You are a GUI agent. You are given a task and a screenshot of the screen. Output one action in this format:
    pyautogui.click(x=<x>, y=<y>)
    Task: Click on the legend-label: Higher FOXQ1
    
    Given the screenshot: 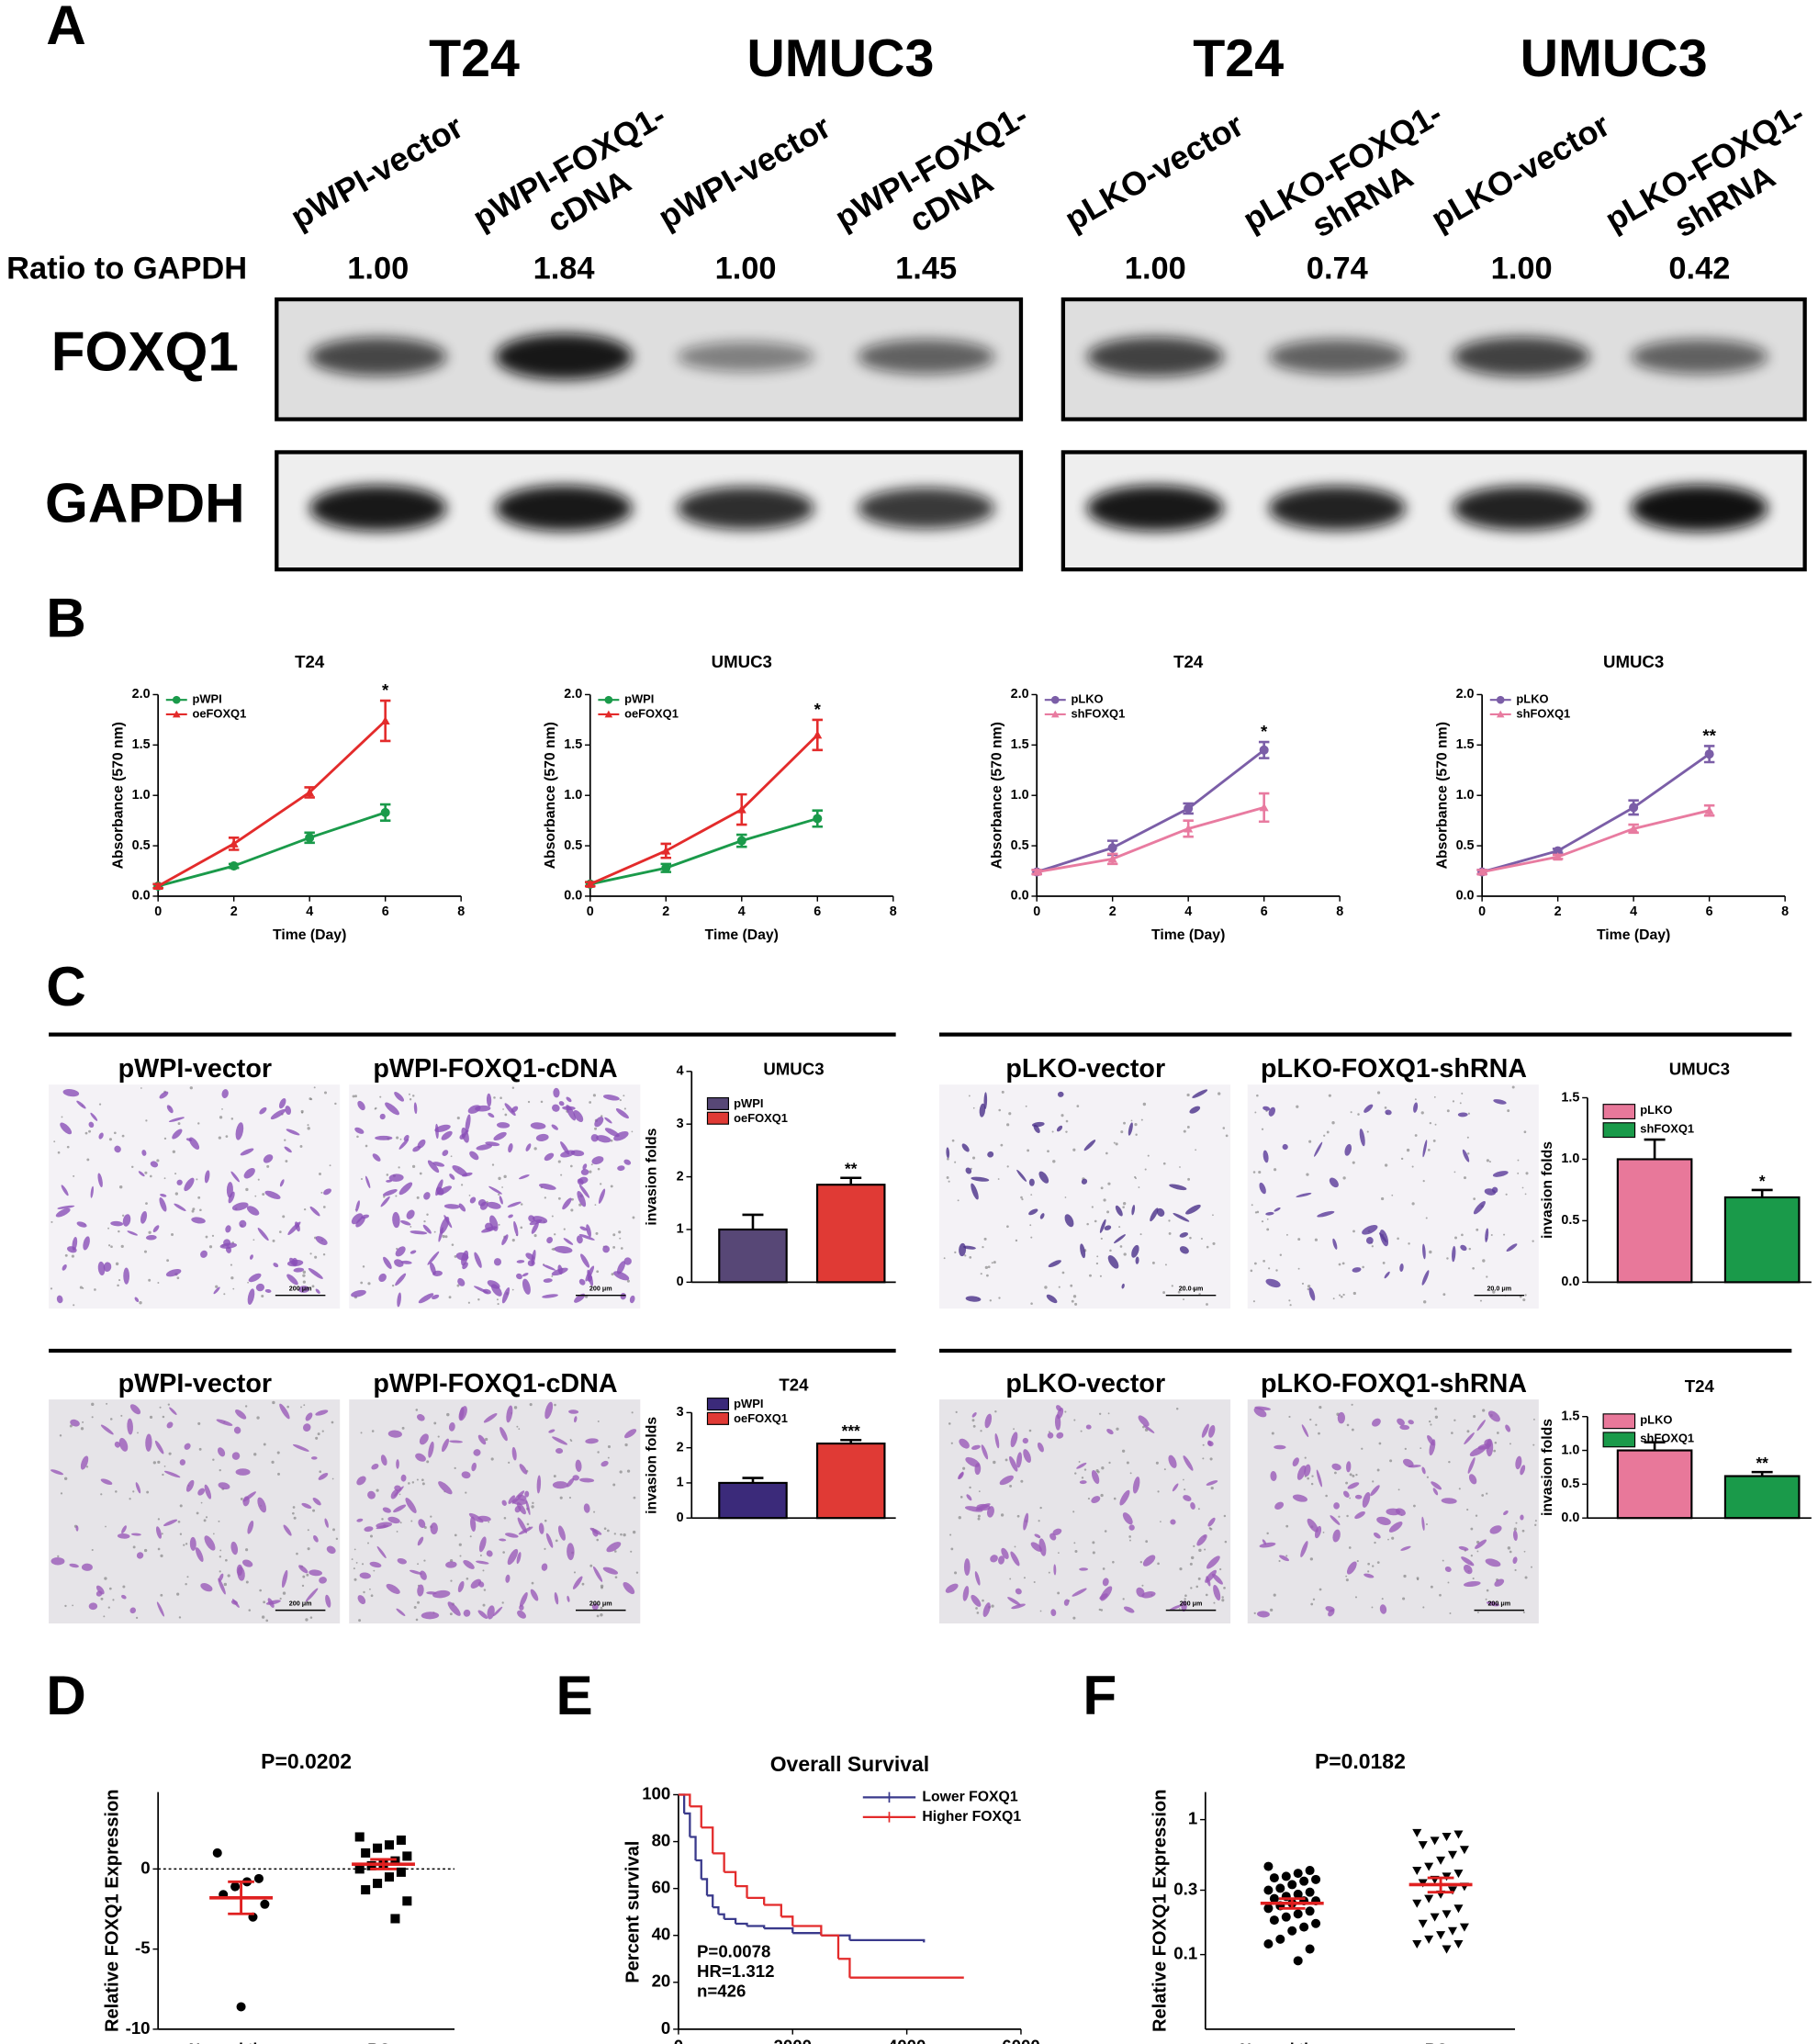 What is the action you would take?
    pyautogui.click(x=971, y=1817)
    